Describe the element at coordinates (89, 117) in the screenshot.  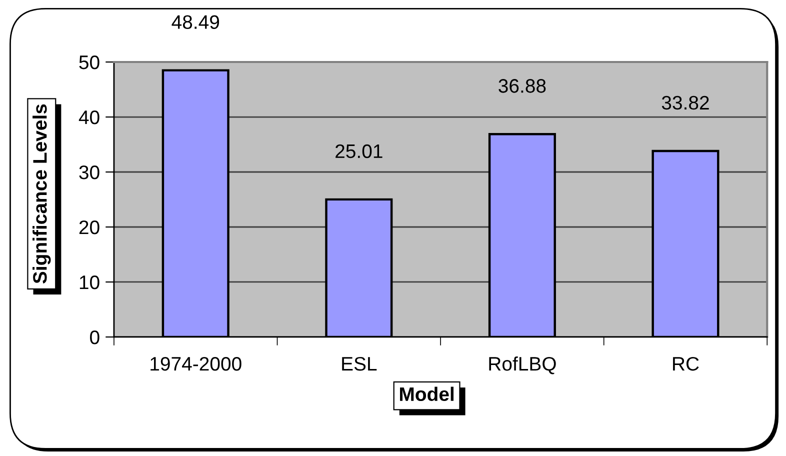
I see `y-tick-label: 40` at that location.